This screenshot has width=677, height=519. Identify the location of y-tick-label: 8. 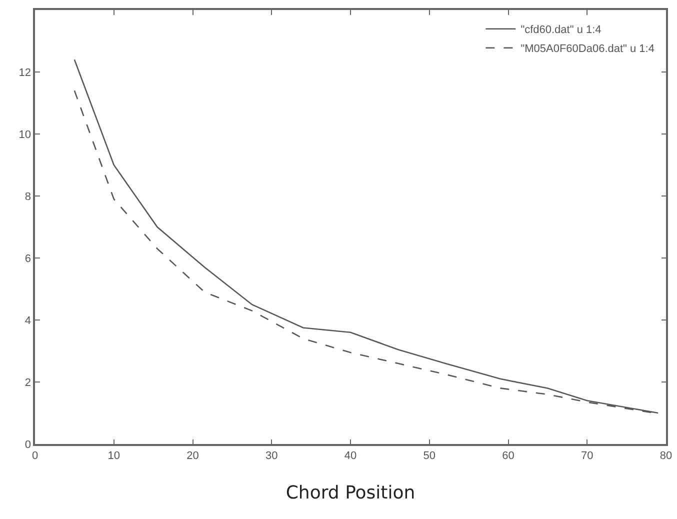
(28, 196).